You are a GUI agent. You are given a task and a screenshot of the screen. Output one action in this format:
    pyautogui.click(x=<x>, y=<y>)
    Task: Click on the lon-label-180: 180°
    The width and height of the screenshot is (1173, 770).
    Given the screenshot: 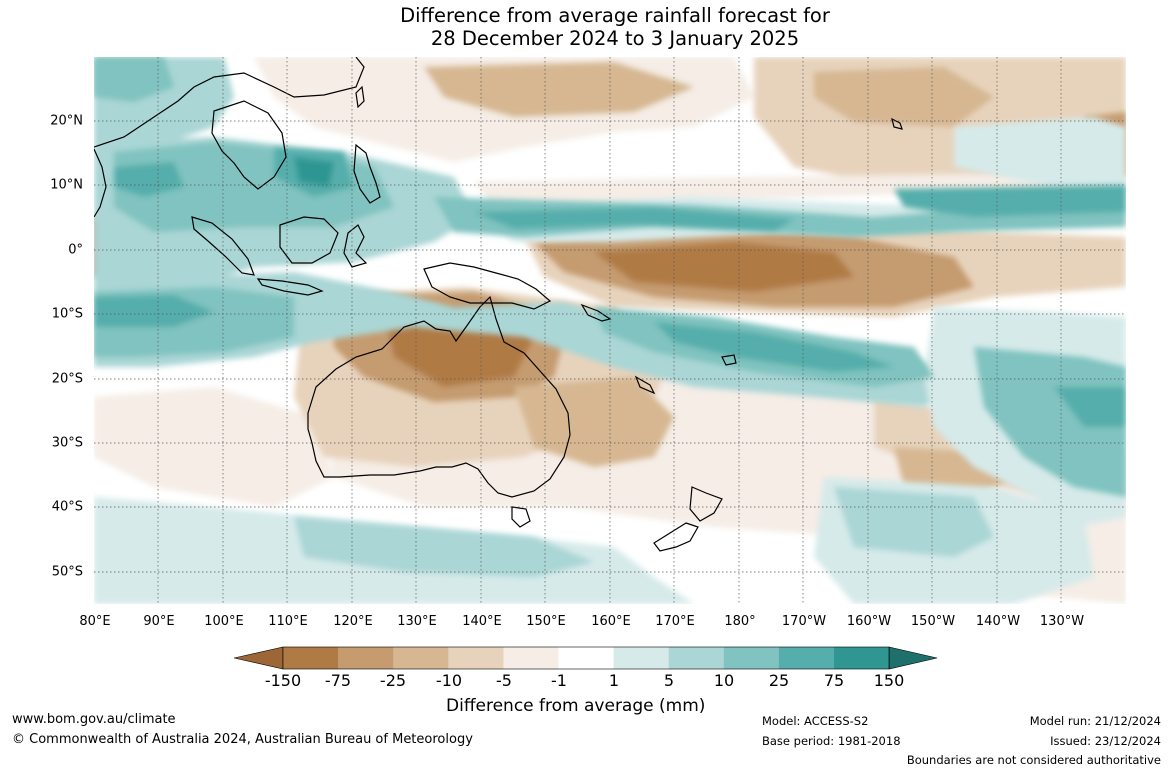 What is the action you would take?
    pyautogui.click(x=740, y=621)
    